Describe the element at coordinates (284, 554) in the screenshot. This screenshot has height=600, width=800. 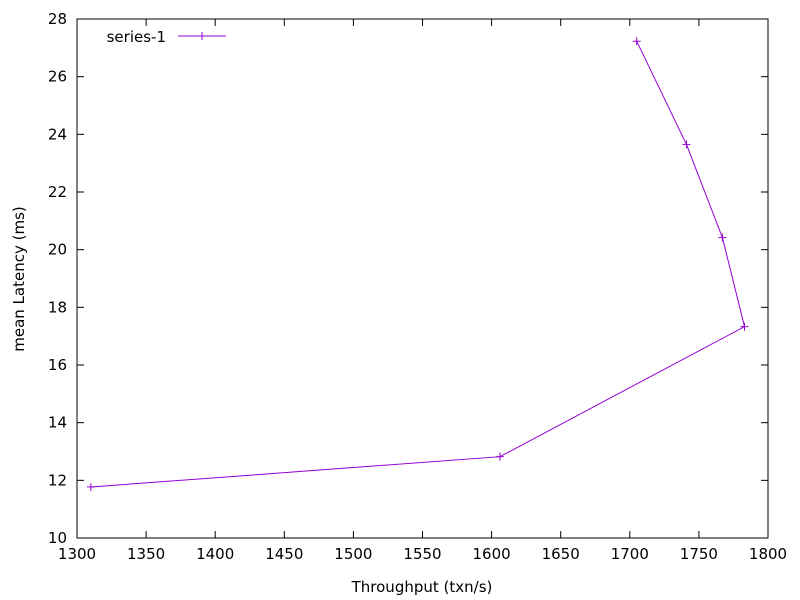
I see `x-tick-label: 1450` at that location.